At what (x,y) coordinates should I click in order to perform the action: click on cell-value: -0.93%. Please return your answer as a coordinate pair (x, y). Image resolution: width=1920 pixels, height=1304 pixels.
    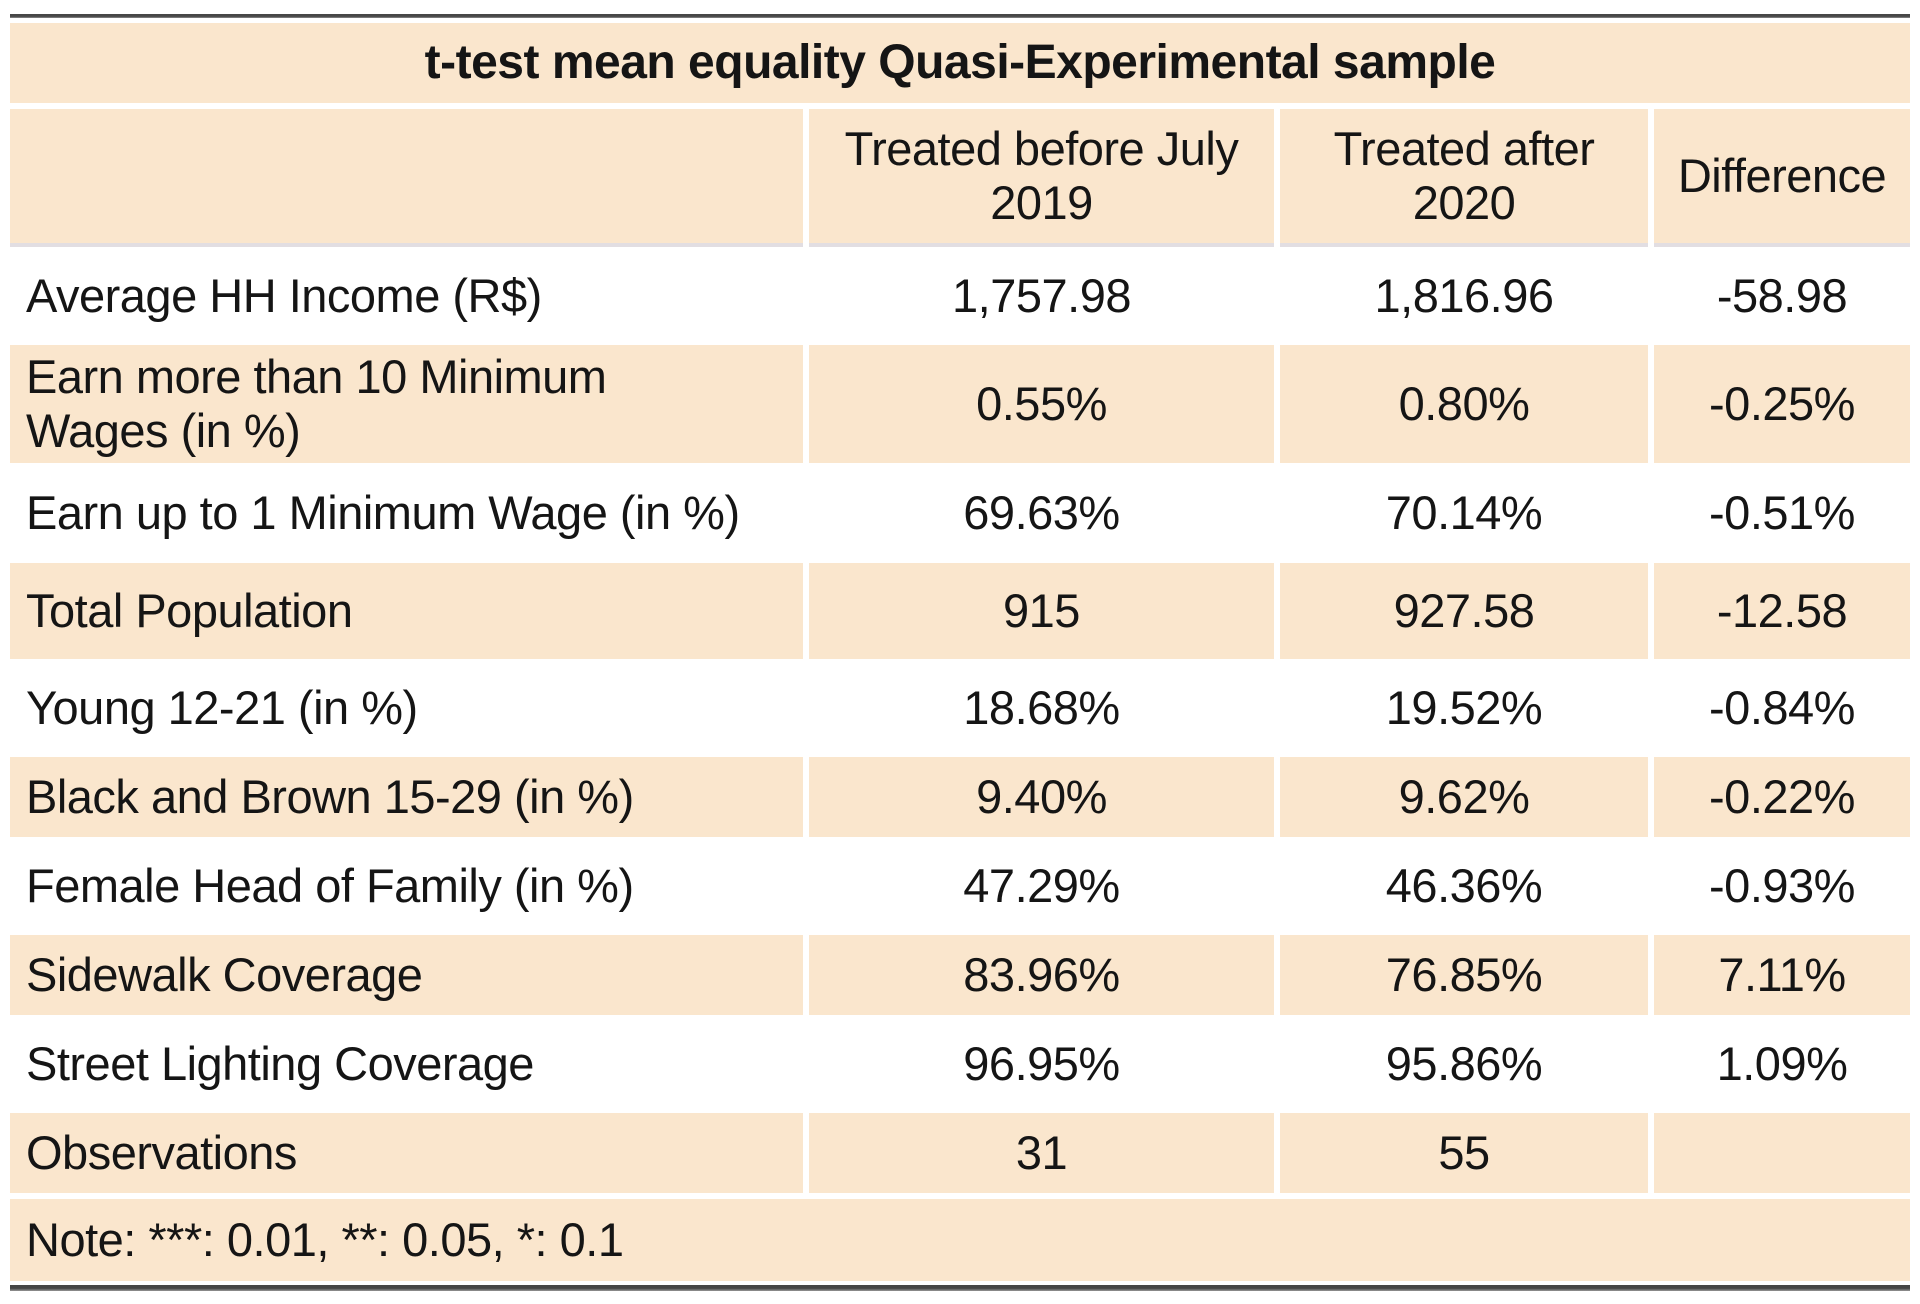
    Looking at the image, I should click on (1782, 886).